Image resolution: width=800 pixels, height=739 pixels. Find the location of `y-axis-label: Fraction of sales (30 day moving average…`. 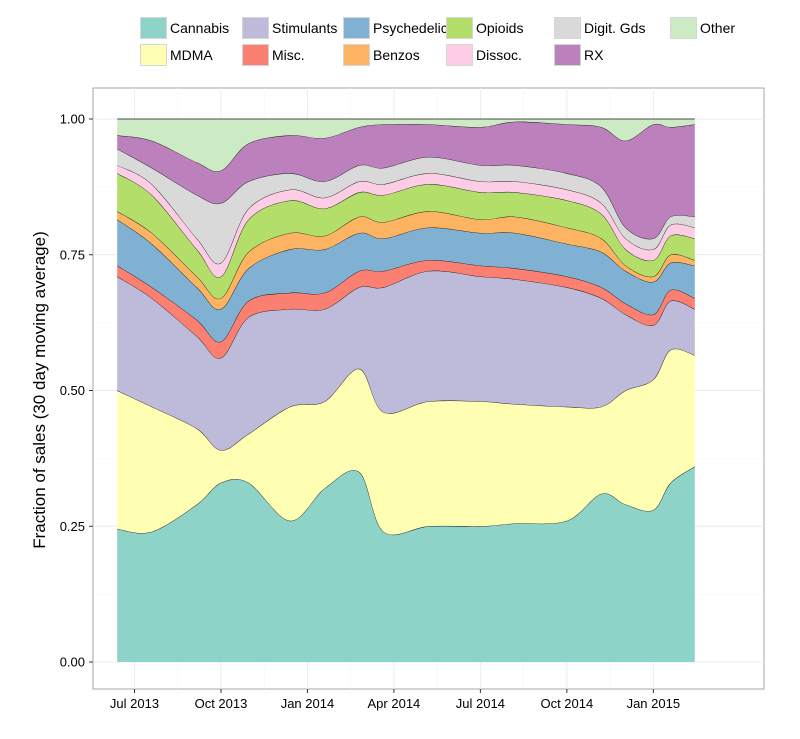

y-axis-label: Fraction of sales (30 day moving average… is located at coordinates (39, 390).